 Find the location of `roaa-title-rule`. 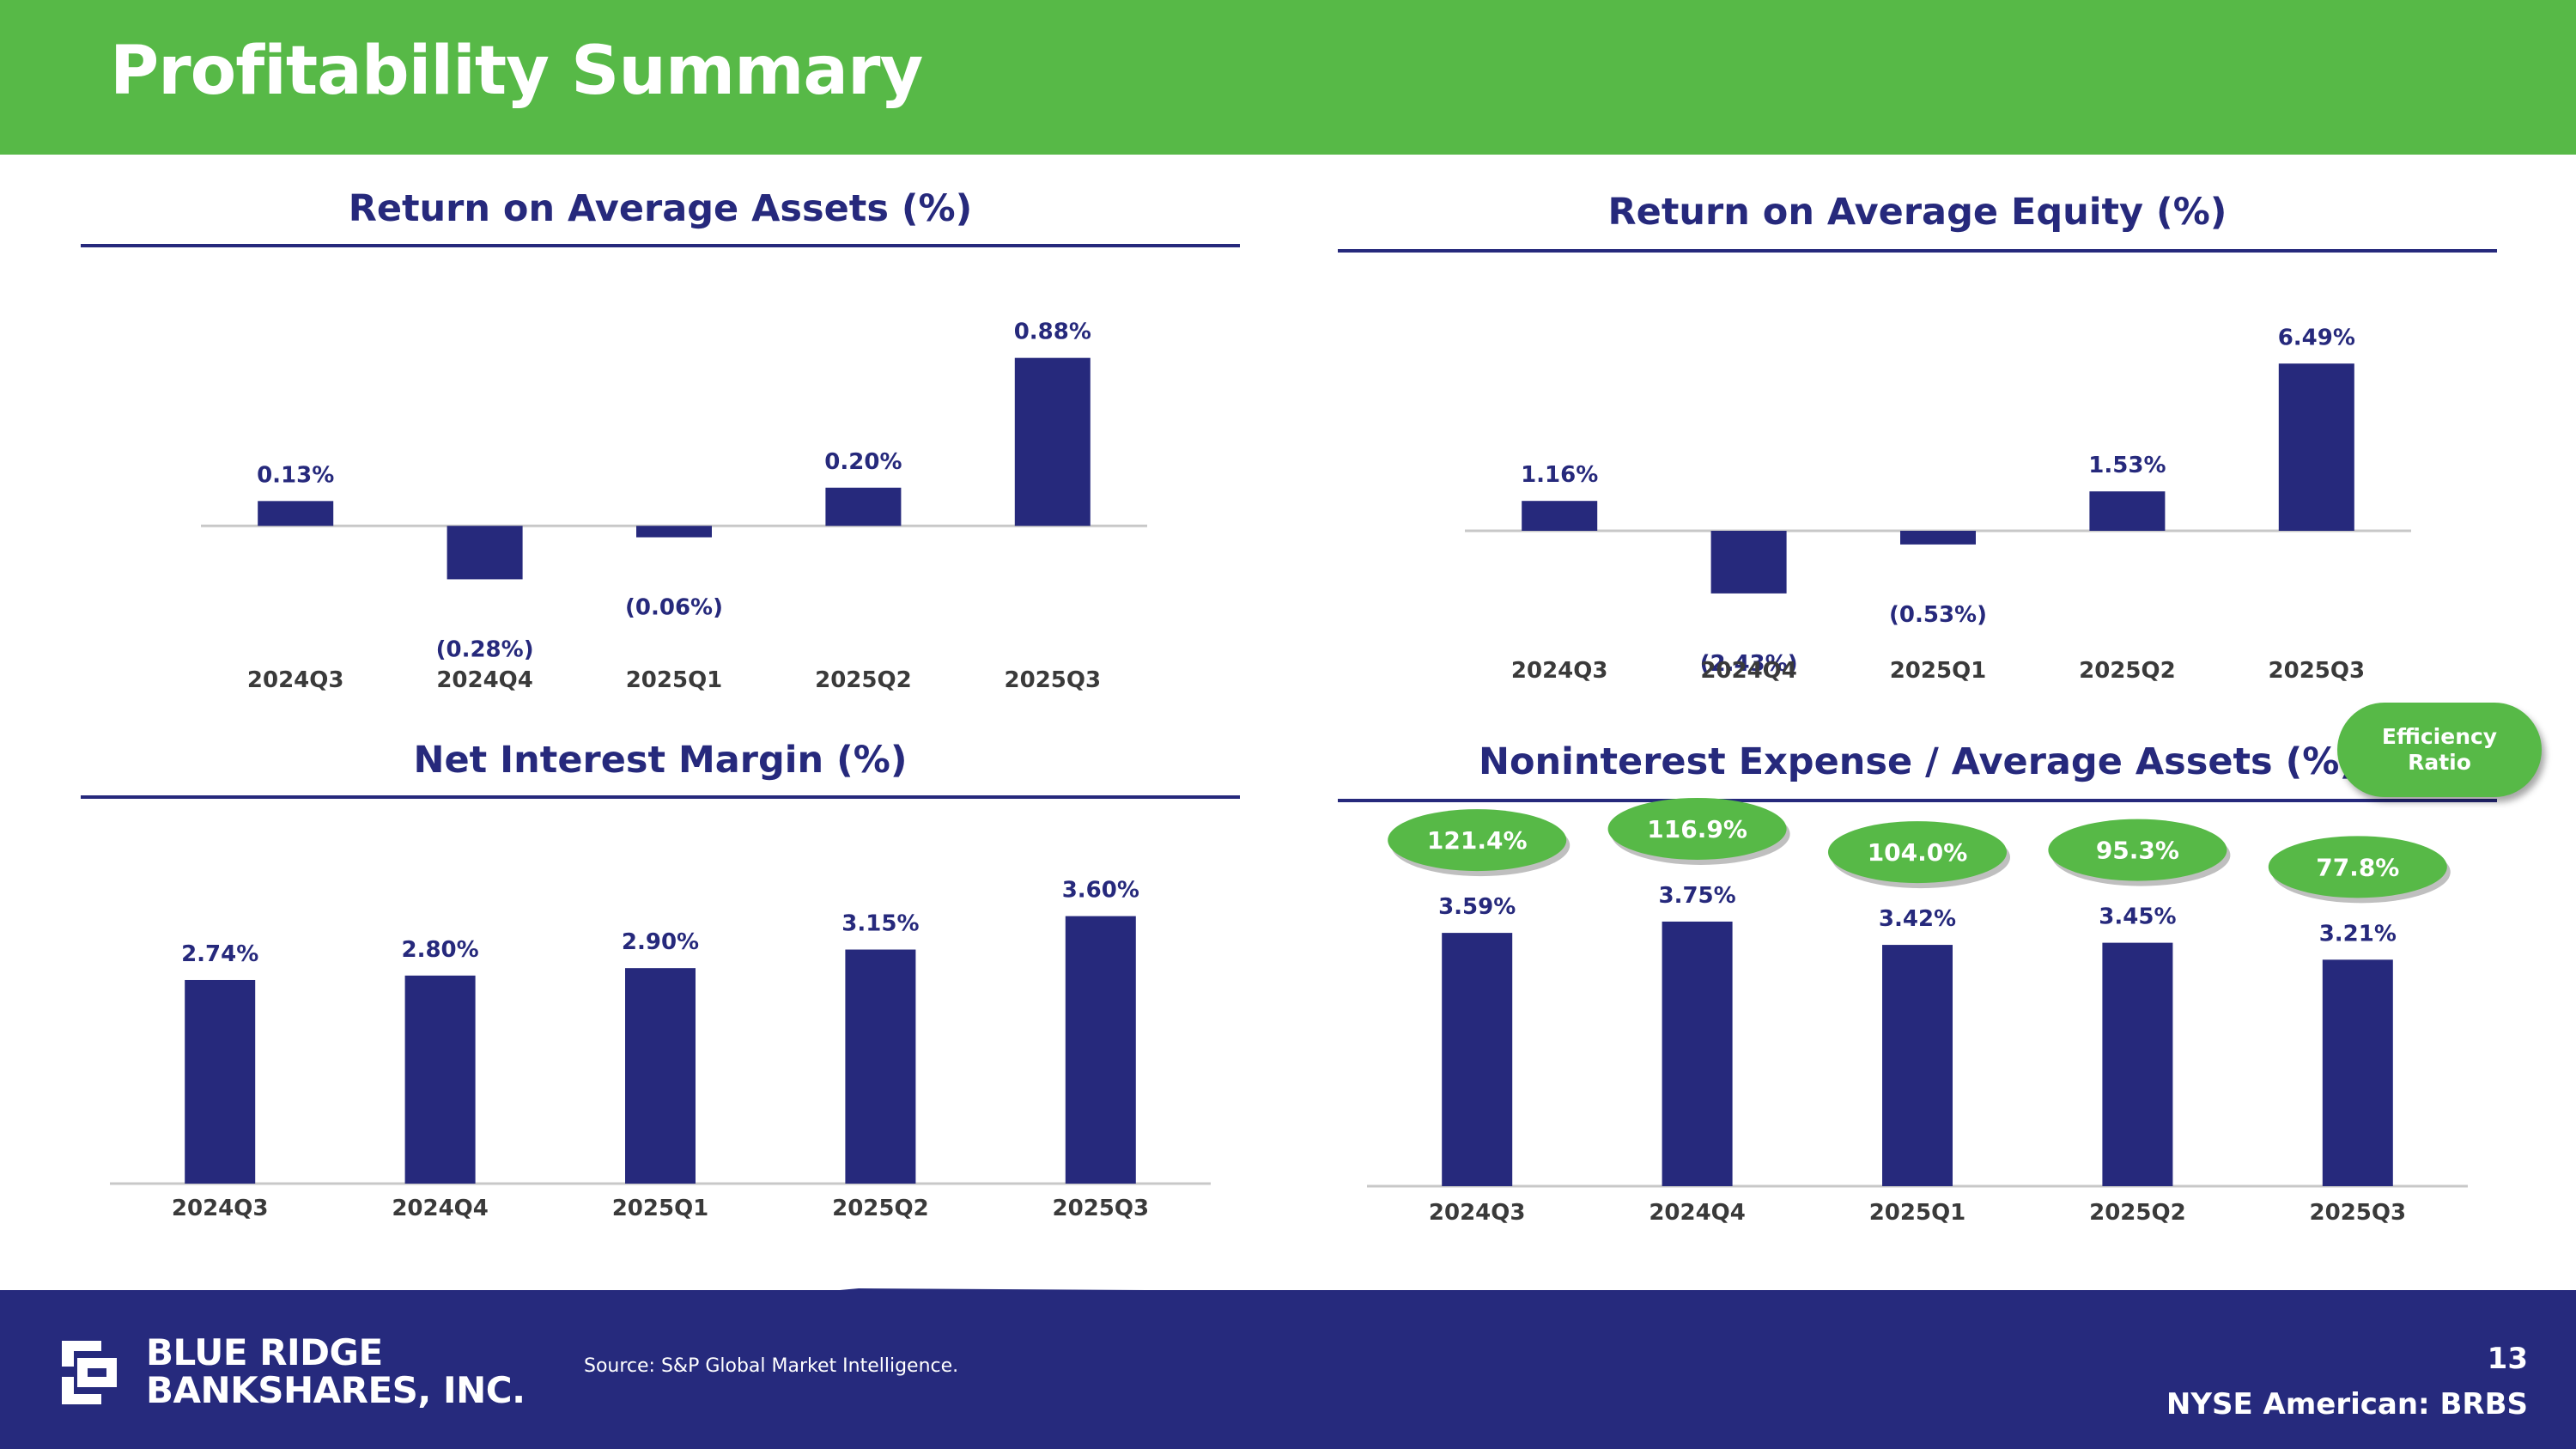

roaa-title-rule is located at coordinates (660, 245).